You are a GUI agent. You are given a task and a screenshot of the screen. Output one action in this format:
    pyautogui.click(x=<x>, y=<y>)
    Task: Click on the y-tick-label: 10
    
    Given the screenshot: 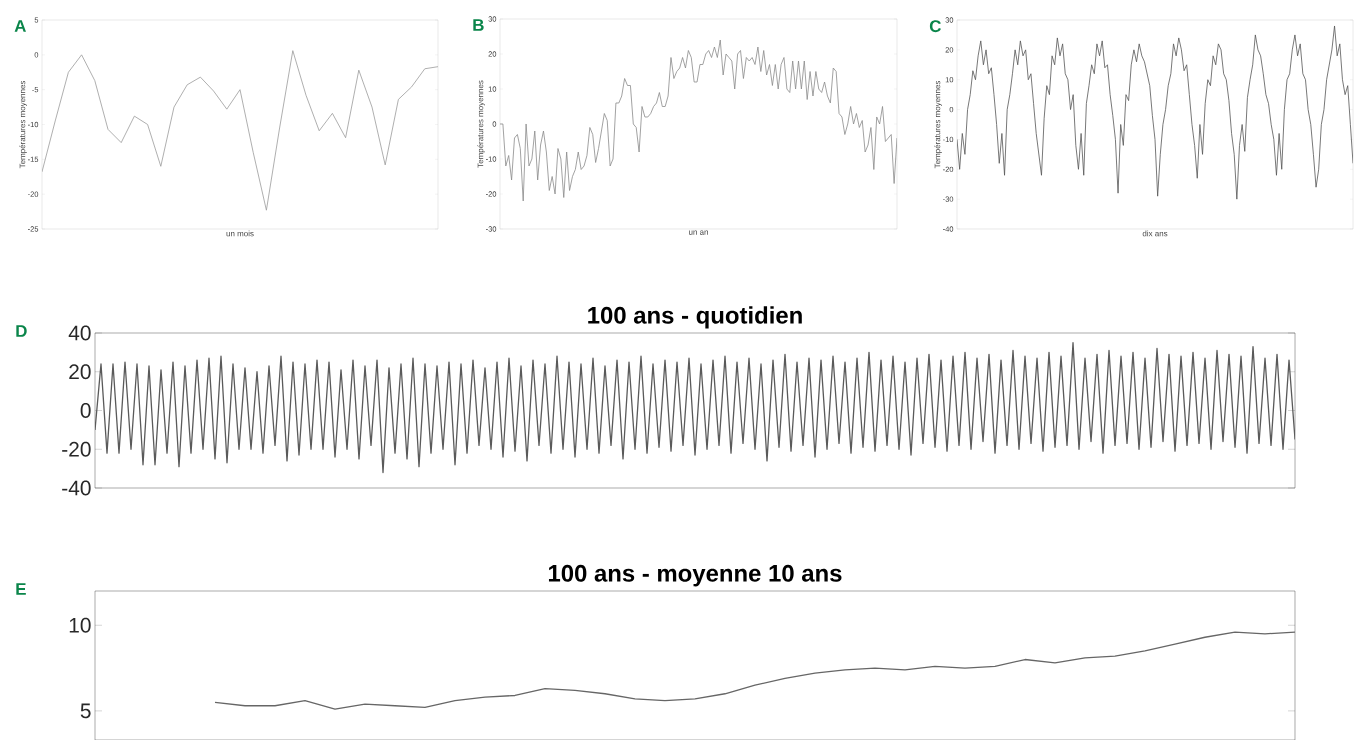 What is the action you would take?
    pyautogui.click(x=80, y=625)
    